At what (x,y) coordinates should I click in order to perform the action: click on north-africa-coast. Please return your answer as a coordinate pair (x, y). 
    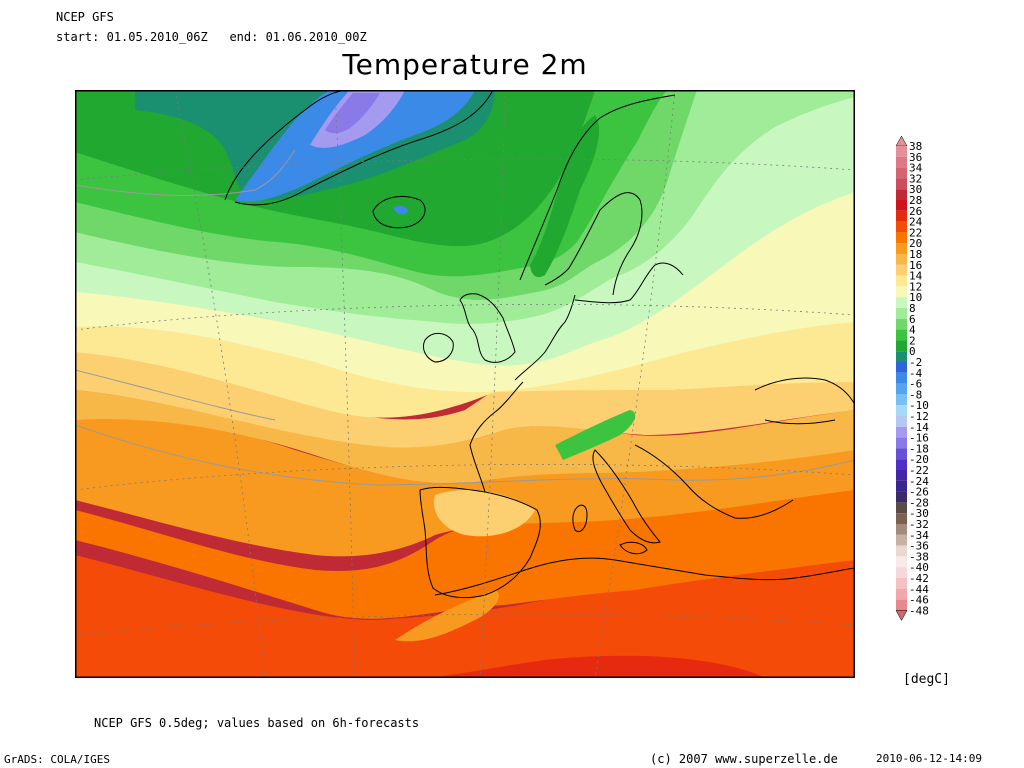
    Looking at the image, I should click on (644, 576).